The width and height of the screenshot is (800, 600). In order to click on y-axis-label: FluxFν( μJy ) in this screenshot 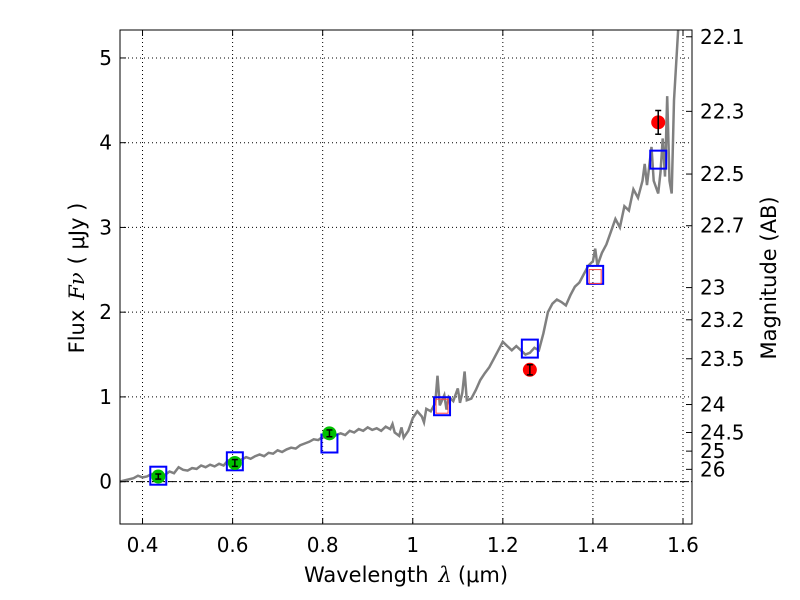, I will do `click(77, 278)`.